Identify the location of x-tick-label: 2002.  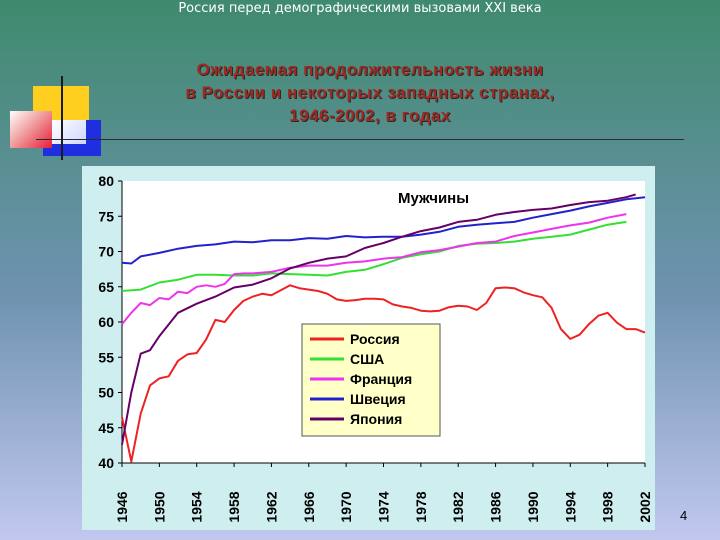
(645, 506).